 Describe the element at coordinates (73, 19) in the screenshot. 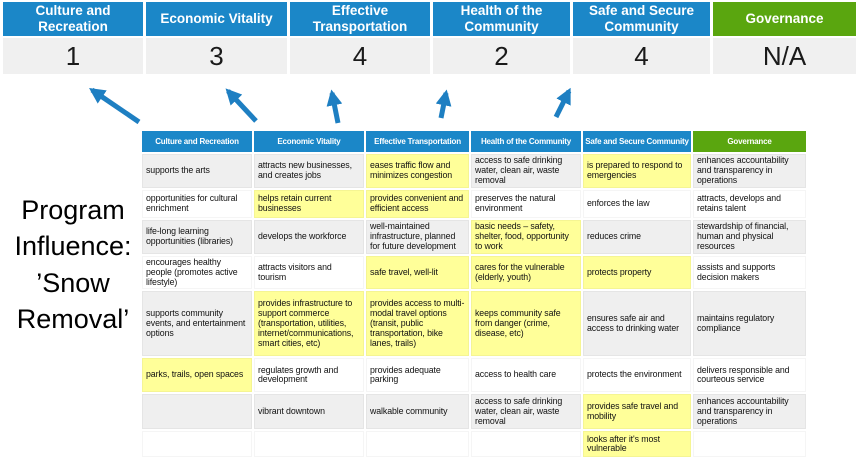

I see `summary-header-culture-and-recreation: Culture and Recreation` at that location.